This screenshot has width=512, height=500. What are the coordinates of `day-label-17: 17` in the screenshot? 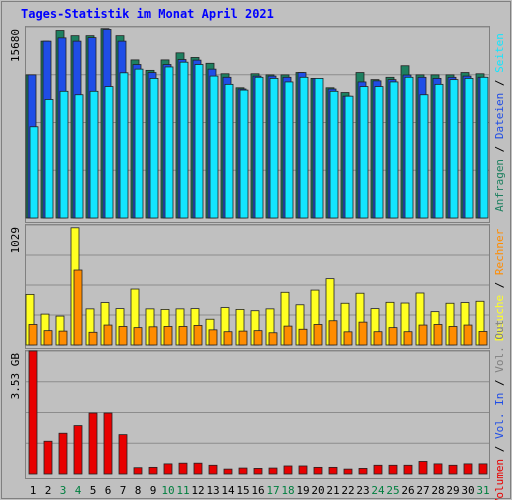 It's located at (272, 490).